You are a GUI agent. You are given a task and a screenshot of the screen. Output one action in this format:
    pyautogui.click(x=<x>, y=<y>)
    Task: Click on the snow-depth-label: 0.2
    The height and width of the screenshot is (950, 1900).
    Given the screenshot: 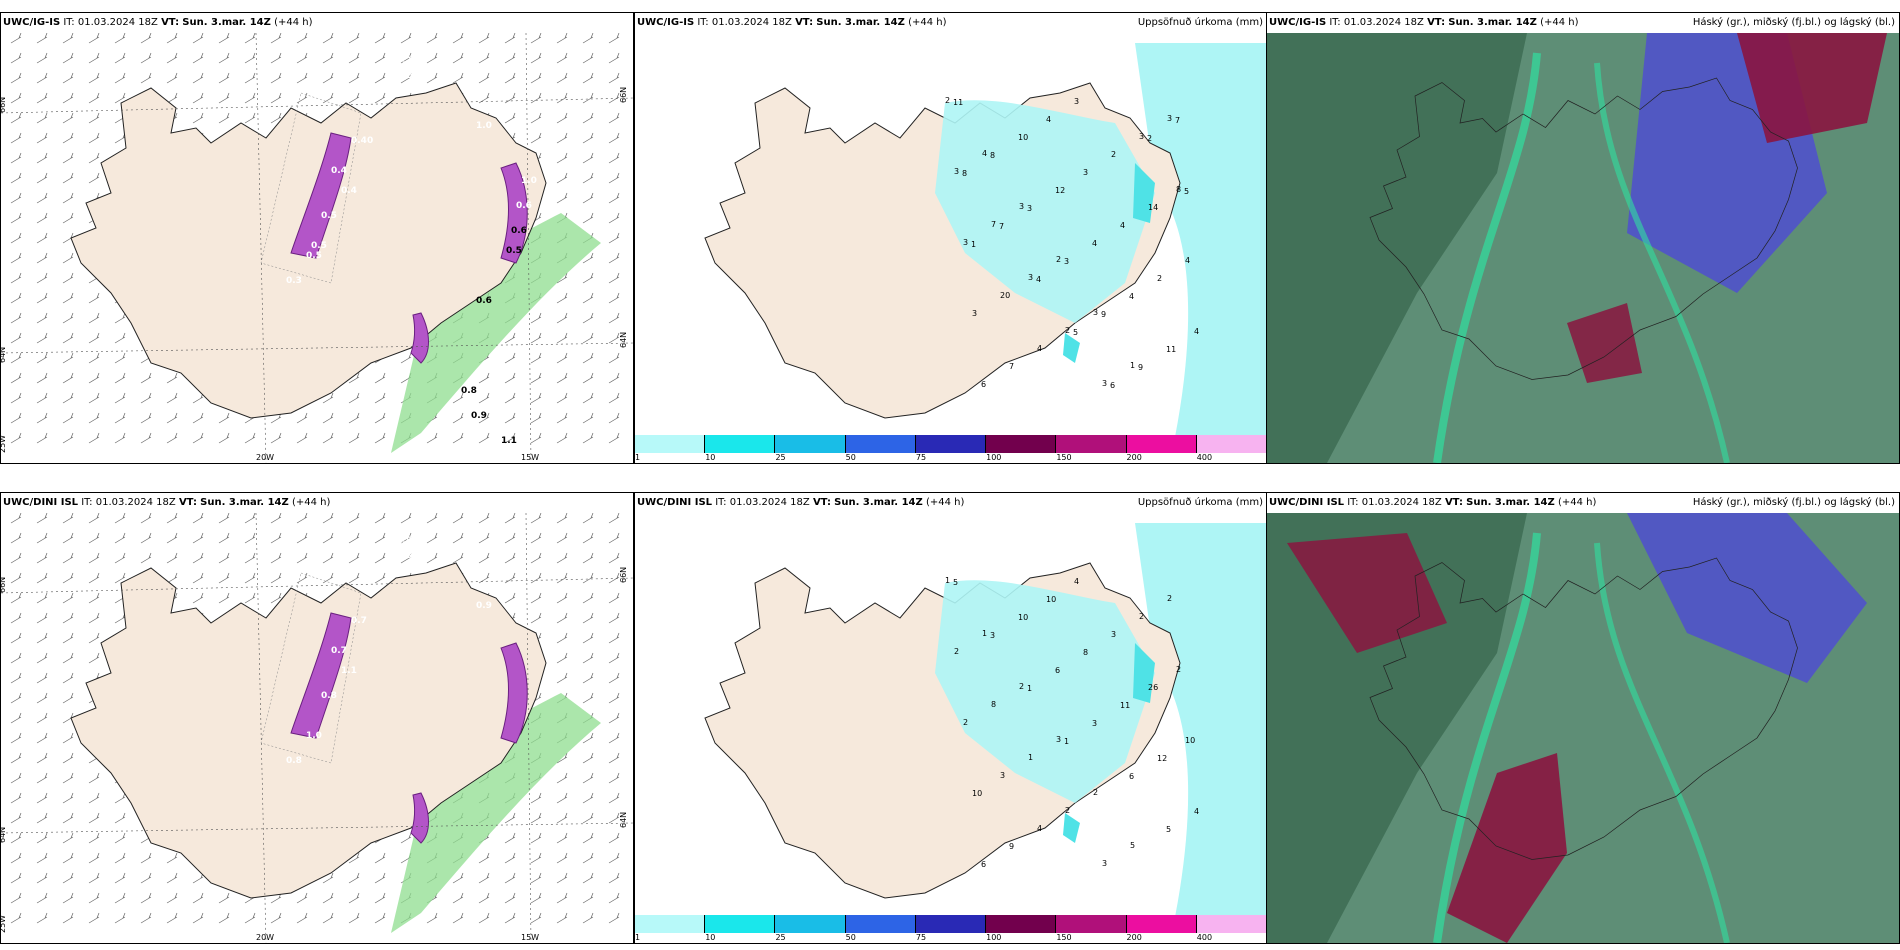 What is the action you would take?
    pyautogui.click(x=404, y=76)
    